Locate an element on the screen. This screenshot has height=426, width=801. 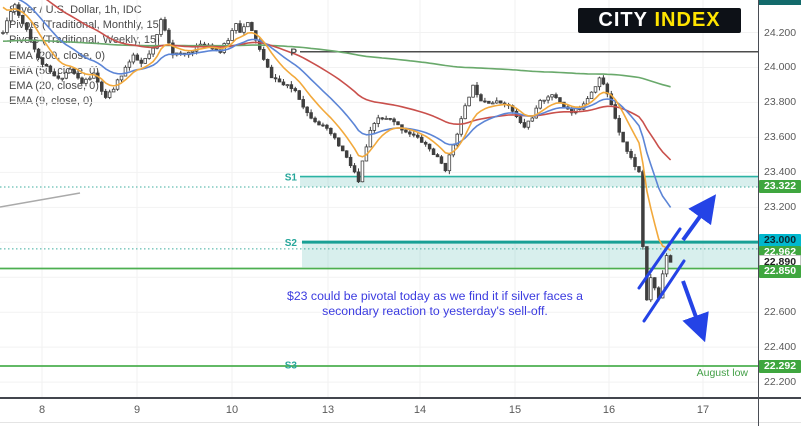
partial-price-badge is located at coordinates (780, 2).